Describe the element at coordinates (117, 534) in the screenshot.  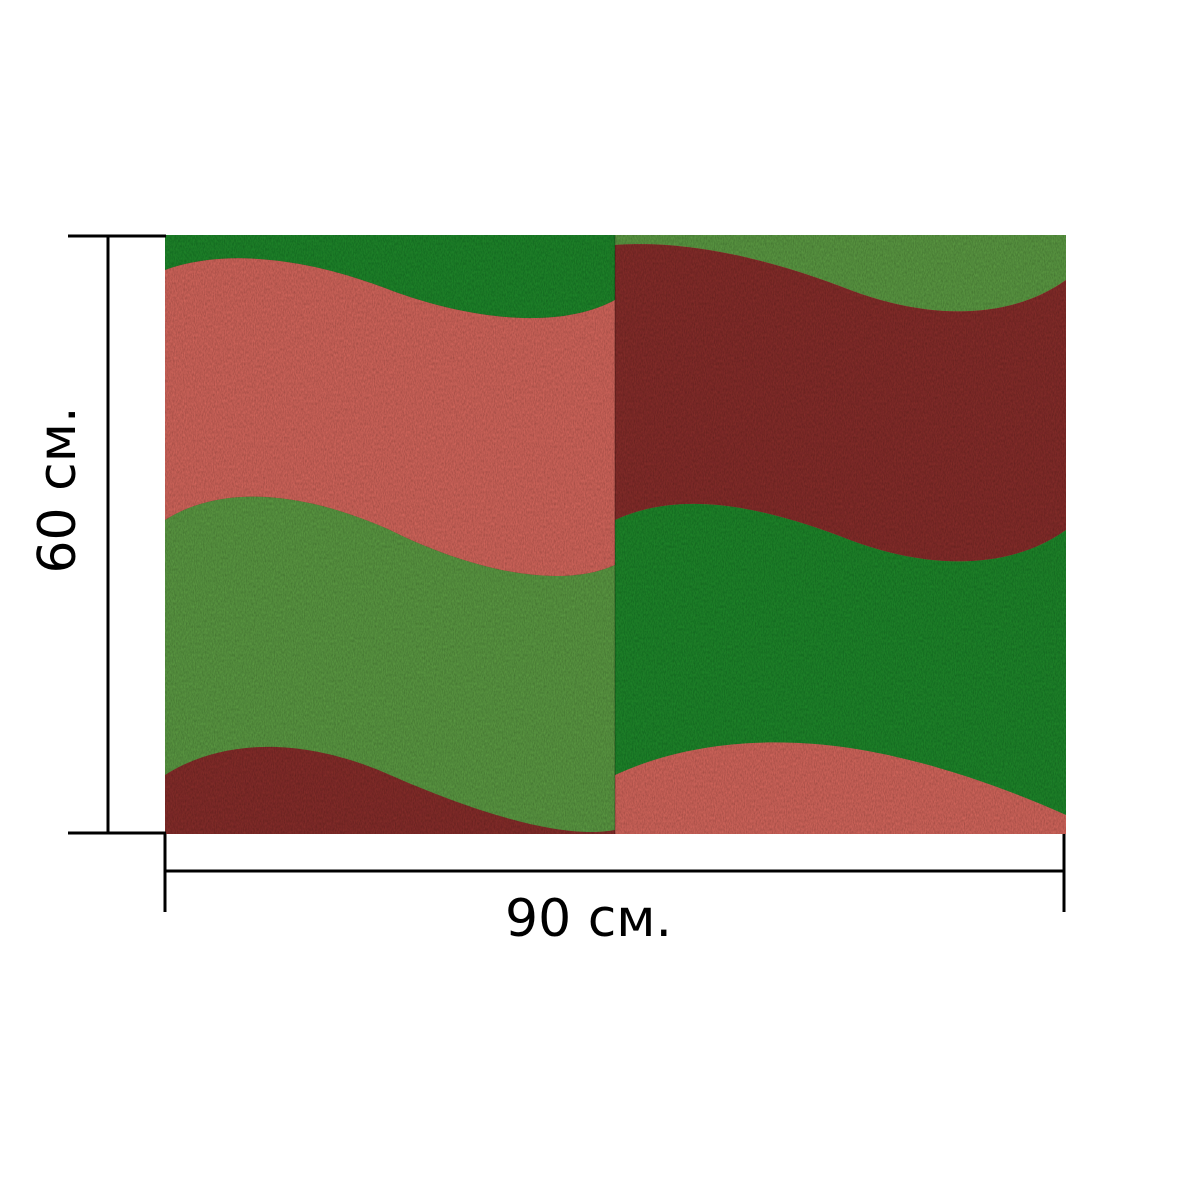
I see `height-dimension-line` at that location.